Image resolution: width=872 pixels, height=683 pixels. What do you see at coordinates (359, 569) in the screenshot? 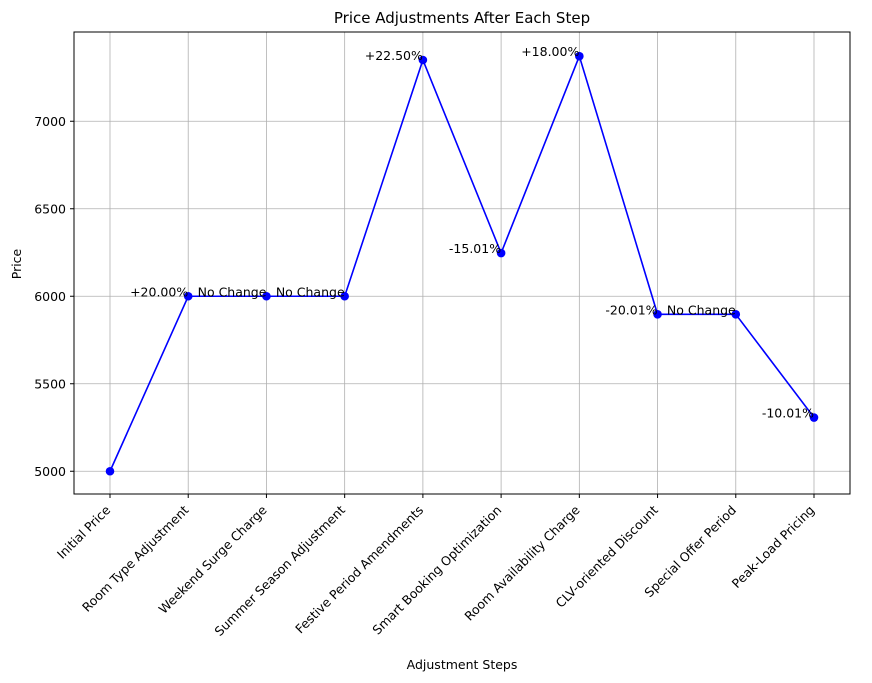
I see `x-tick-label: Festive Period Amendments` at bounding box center [359, 569].